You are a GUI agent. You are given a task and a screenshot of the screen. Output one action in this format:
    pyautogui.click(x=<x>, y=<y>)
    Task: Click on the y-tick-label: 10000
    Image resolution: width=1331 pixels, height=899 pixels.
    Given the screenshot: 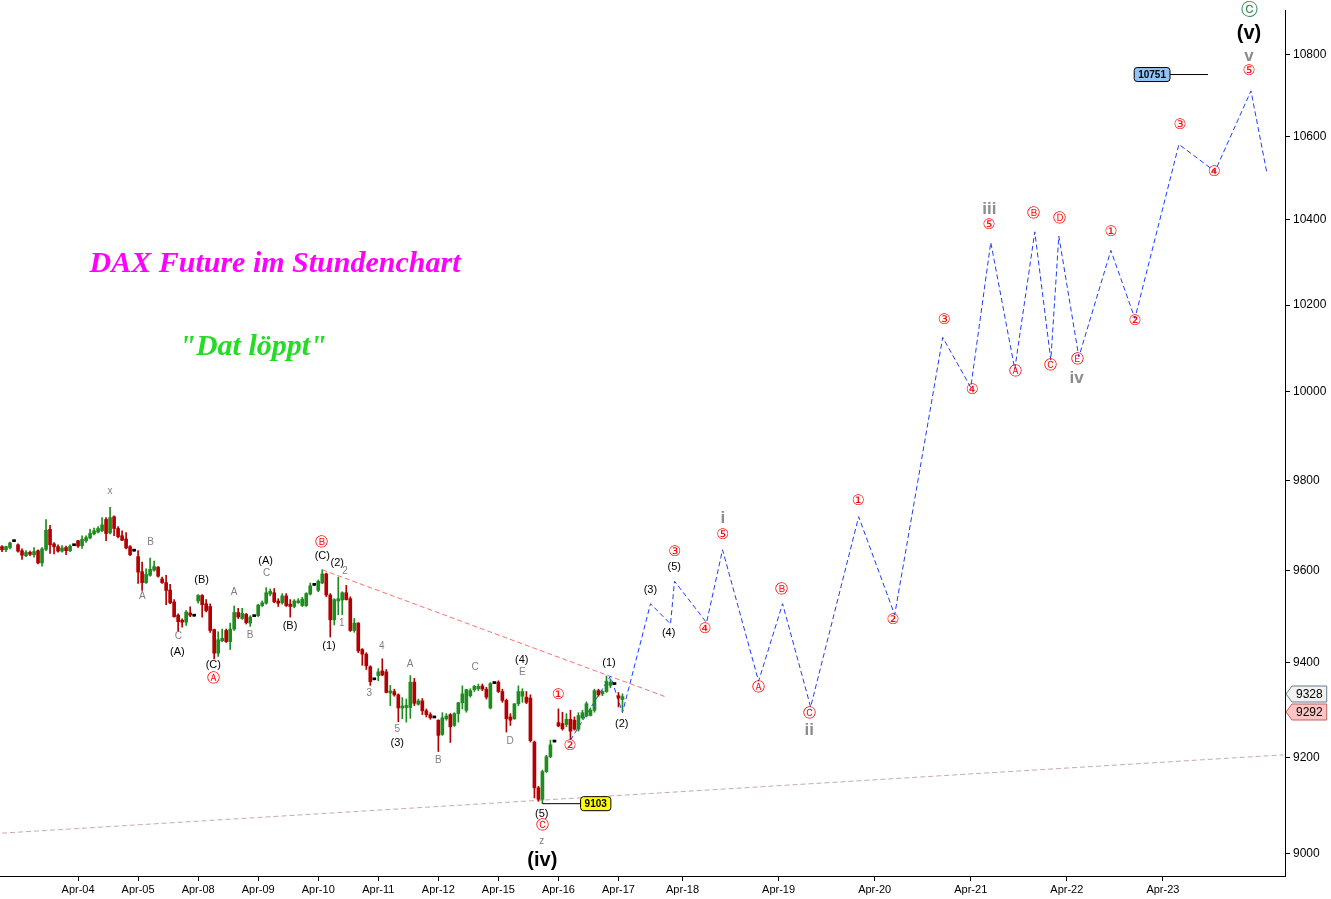 What is the action you would take?
    pyautogui.click(x=1310, y=391)
    